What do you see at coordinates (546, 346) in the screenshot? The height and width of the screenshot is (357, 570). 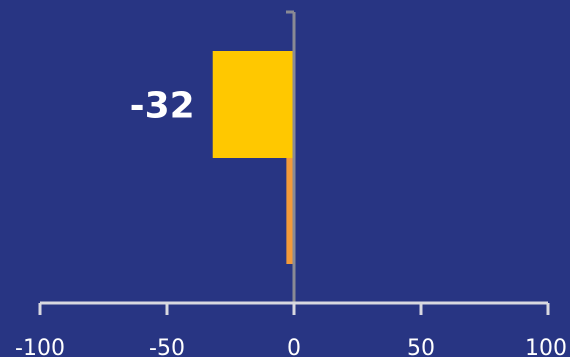 I see `x-tick-label-4: 100` at bounding box center [546, 346].